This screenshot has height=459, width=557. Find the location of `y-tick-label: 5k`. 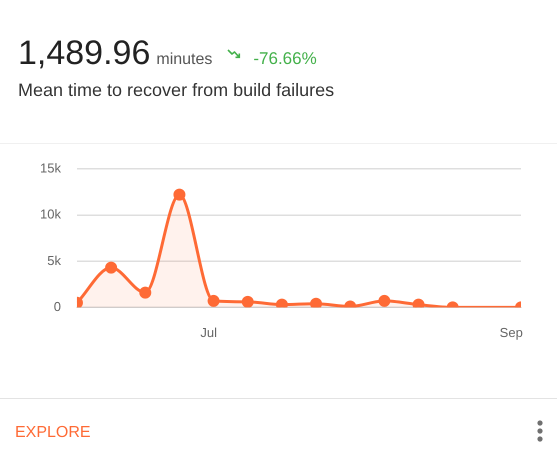

y-tick-label: 5k is located at coordinates (54, 260).